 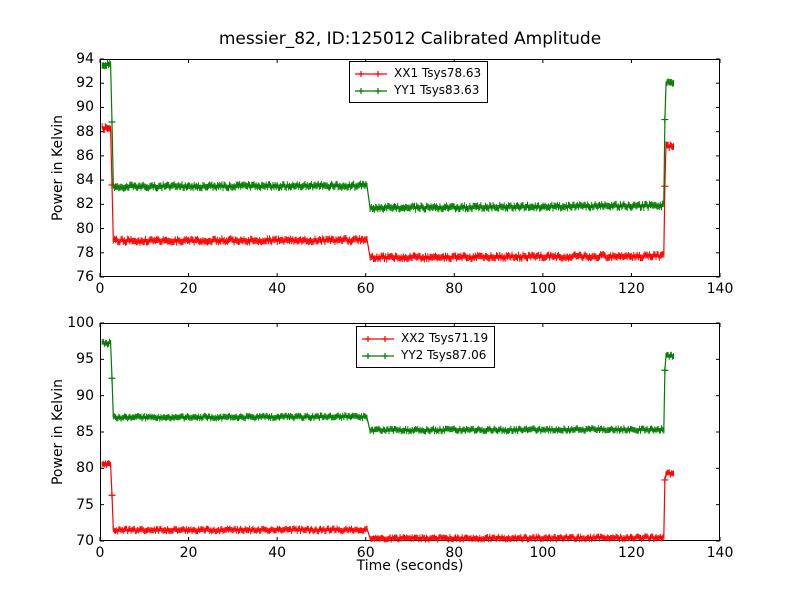 What do you see at coordinates (85, 432) in the screenshot?
I see `tick-label: 85` at bounding box center [85, 432].